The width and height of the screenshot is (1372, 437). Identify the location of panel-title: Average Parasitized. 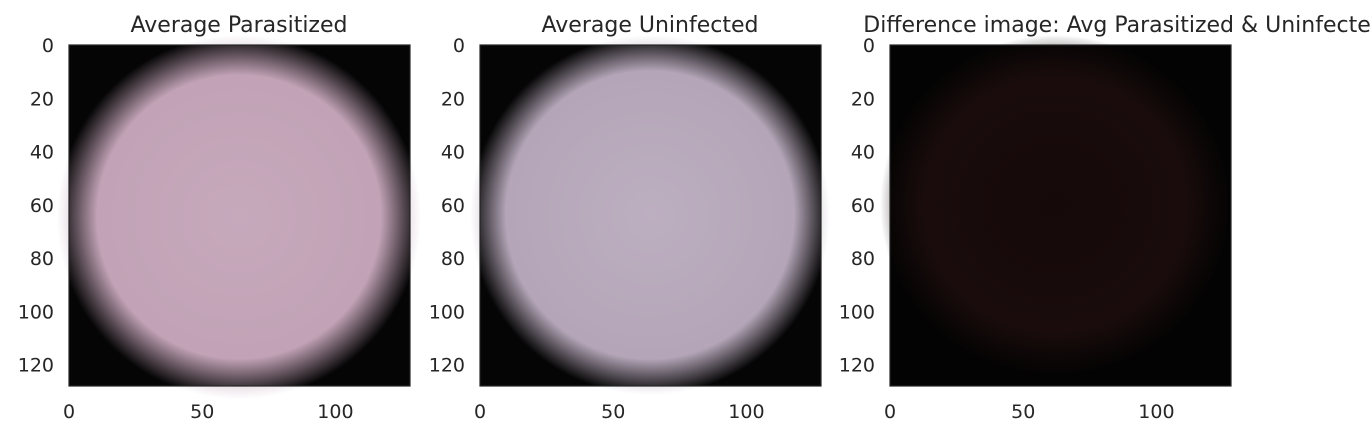
(239, 25).